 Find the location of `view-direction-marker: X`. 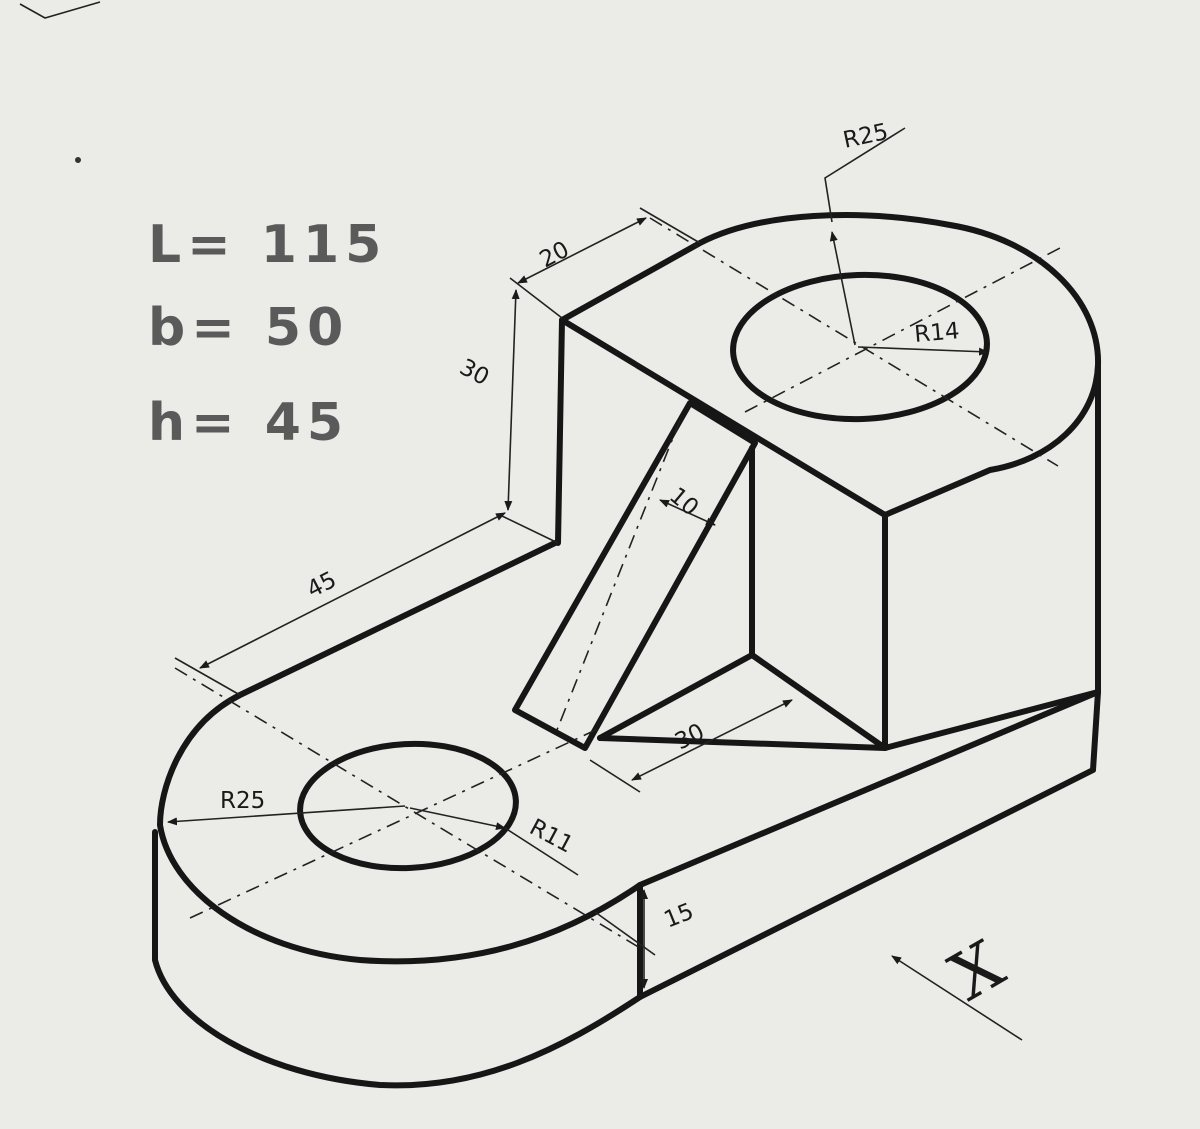

view-direction-marker: X is located at coordinates (957, 983).